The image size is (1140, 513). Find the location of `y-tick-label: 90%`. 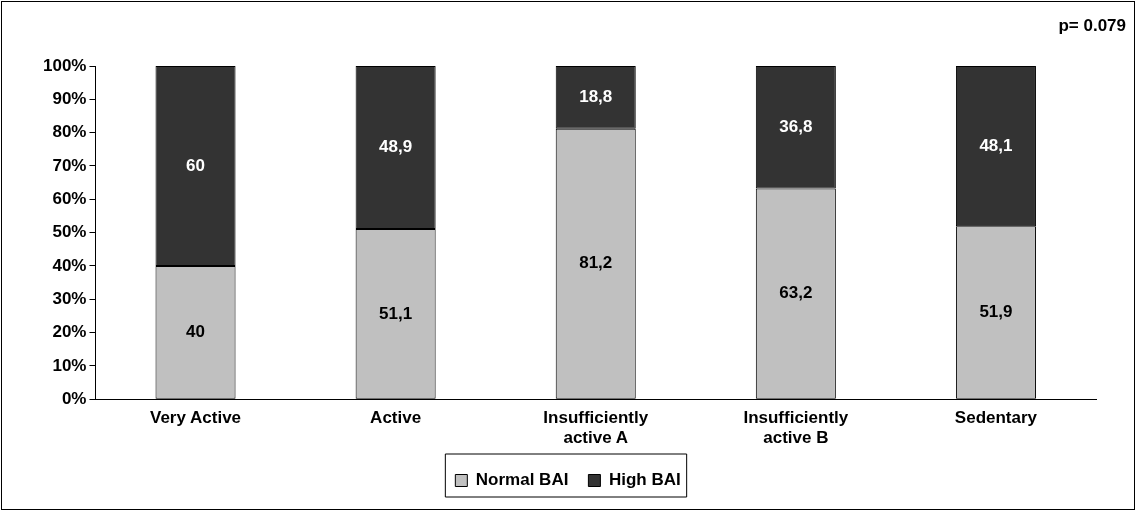

y-tick-label: 90% is located at coordinates (69, 99).